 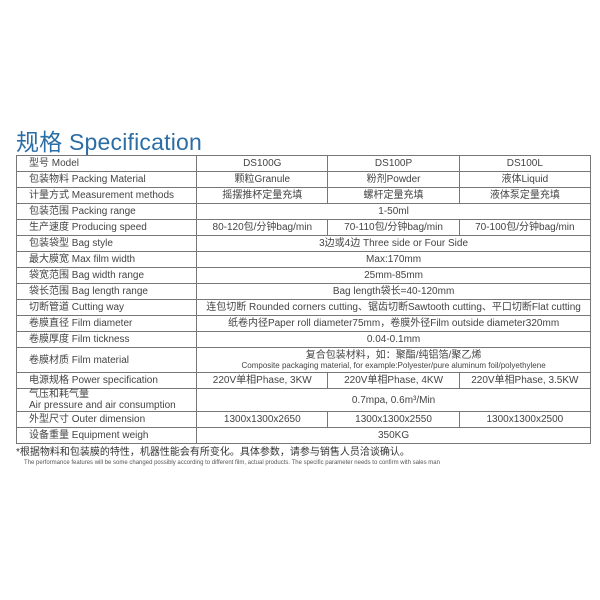 I want to click on row-value: 3边或4边 Three side or Four Side, so click(x=393, y=243).